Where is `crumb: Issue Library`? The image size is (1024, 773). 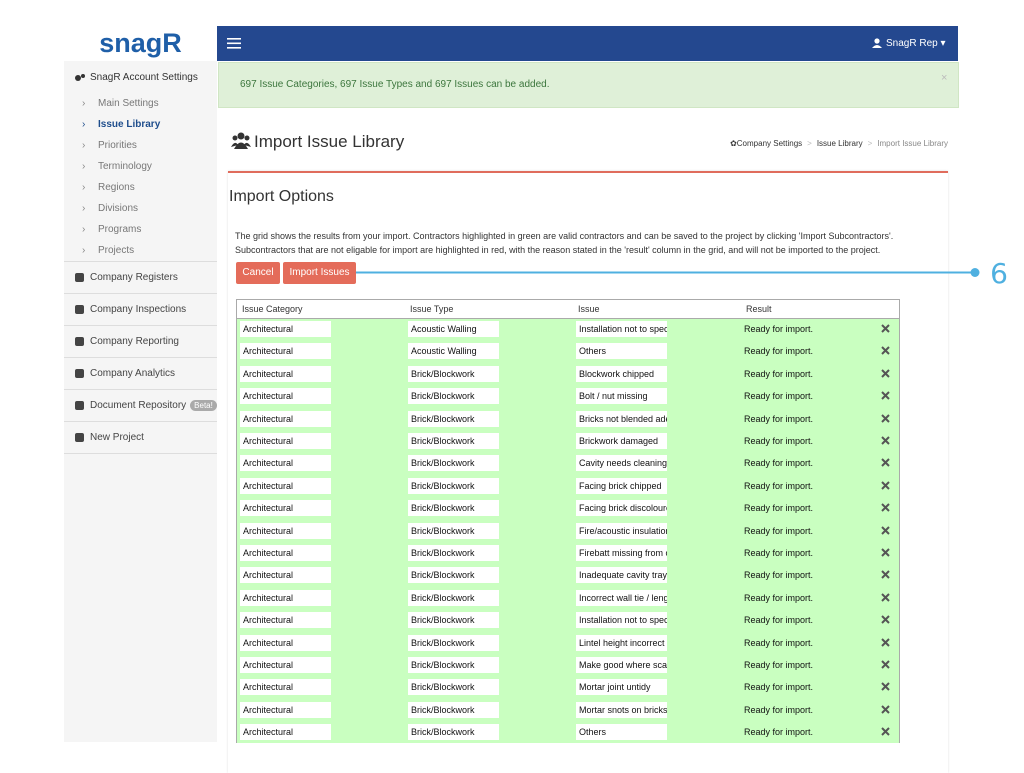 crumb: Issue Library is located at coordinates (839, 143).